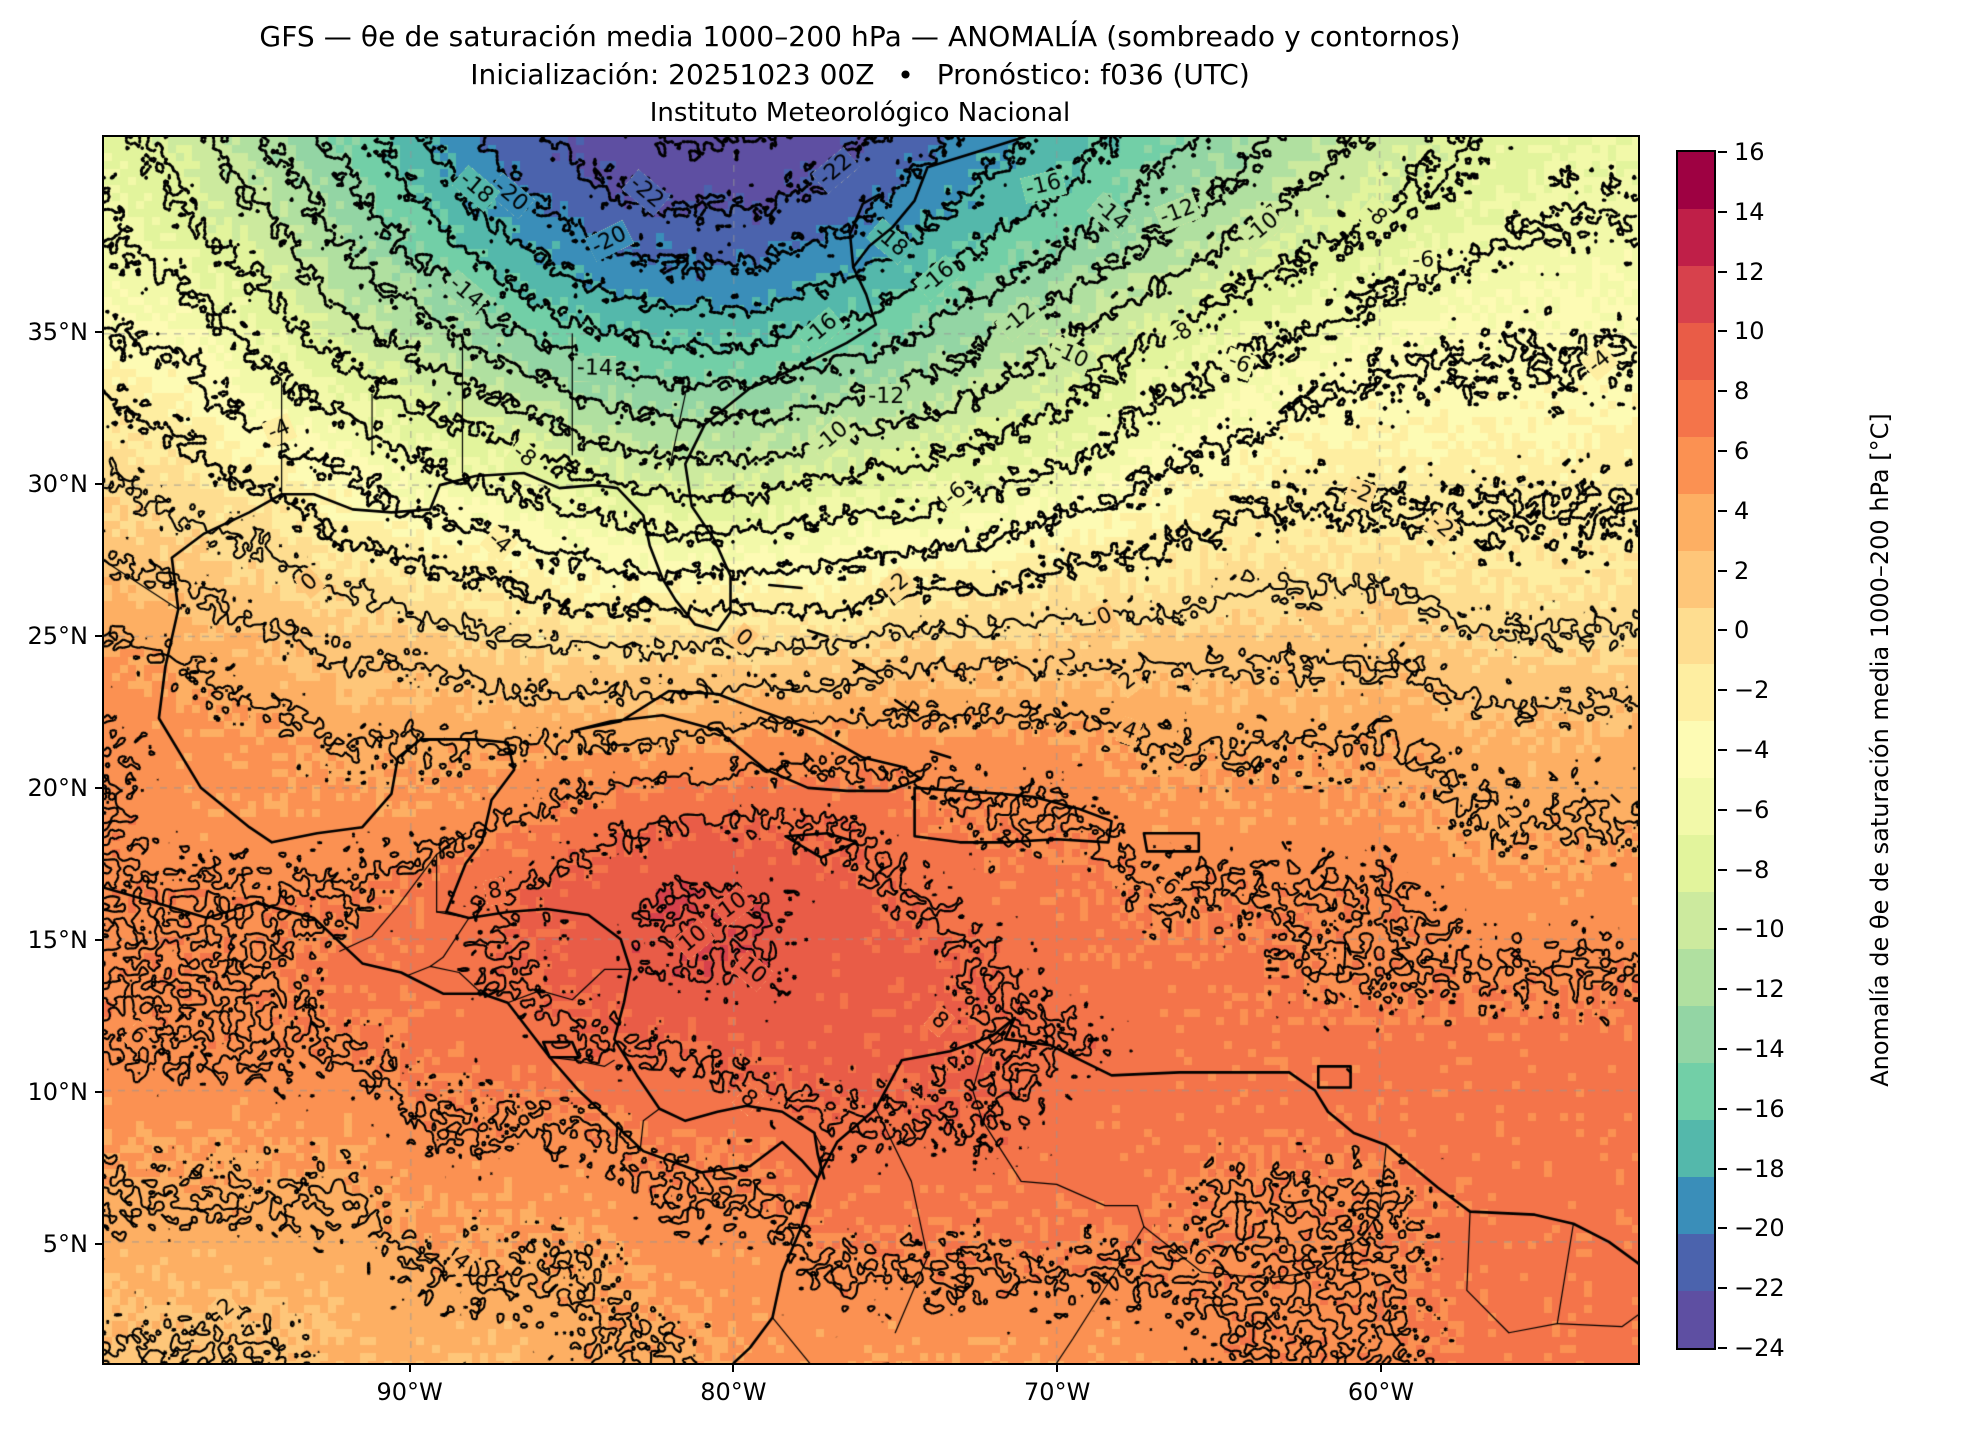 The width and height of the screenshot is (1980, 1440). I want to click on colorbar-tick-label: 12, so click(1749, 271).